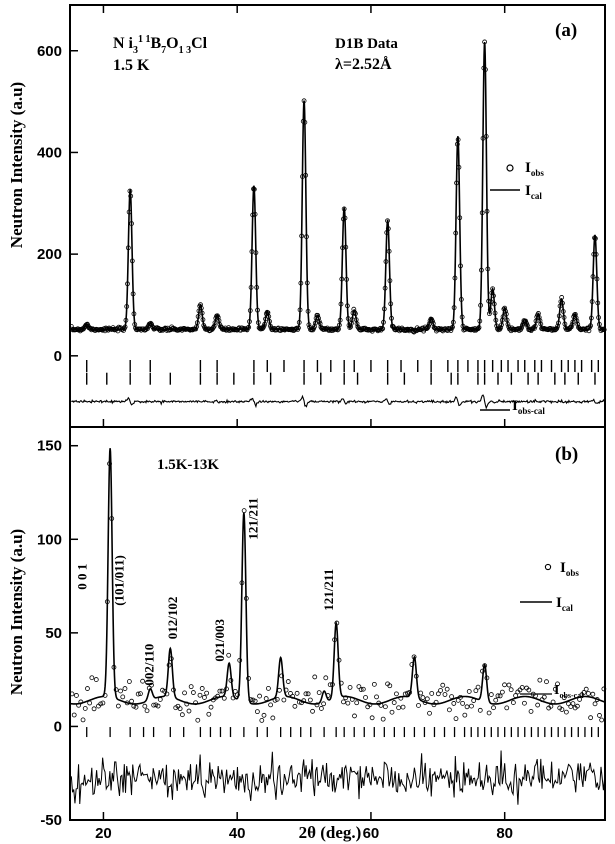 The height and width of the screenshot is (844, 615). What do you see at coordinates (82, 577) in the screenshot?
I see `peak-label: 0 0 1` at bounding box center [82, 577].